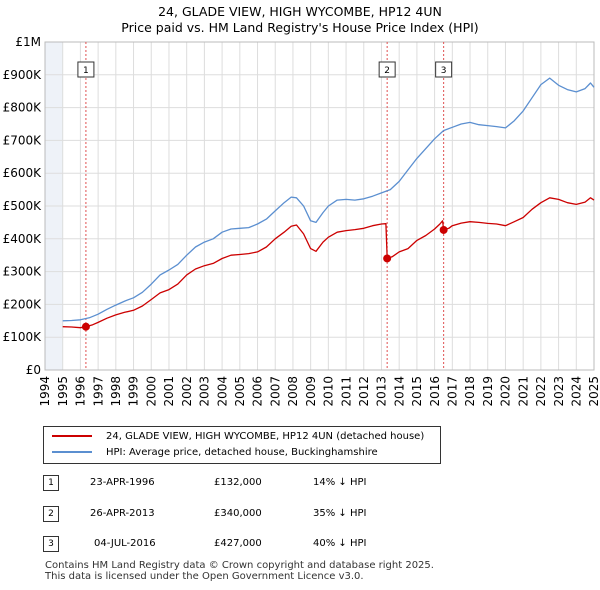 This screenshot has width=600, height=590. What do you see at coordinates (23, 337) in the screenshot?
I see `y-tick-label: £100K` at bounding box center [23, 337].